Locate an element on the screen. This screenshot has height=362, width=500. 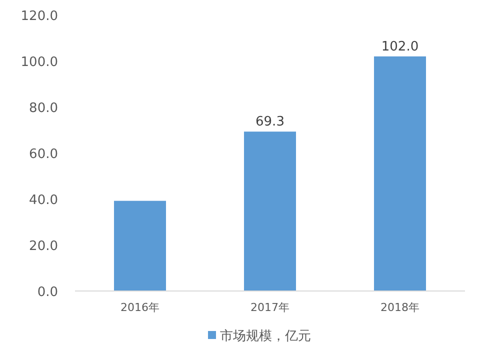
x-tick-label: 2016年 is located at coordinates (140, 307).